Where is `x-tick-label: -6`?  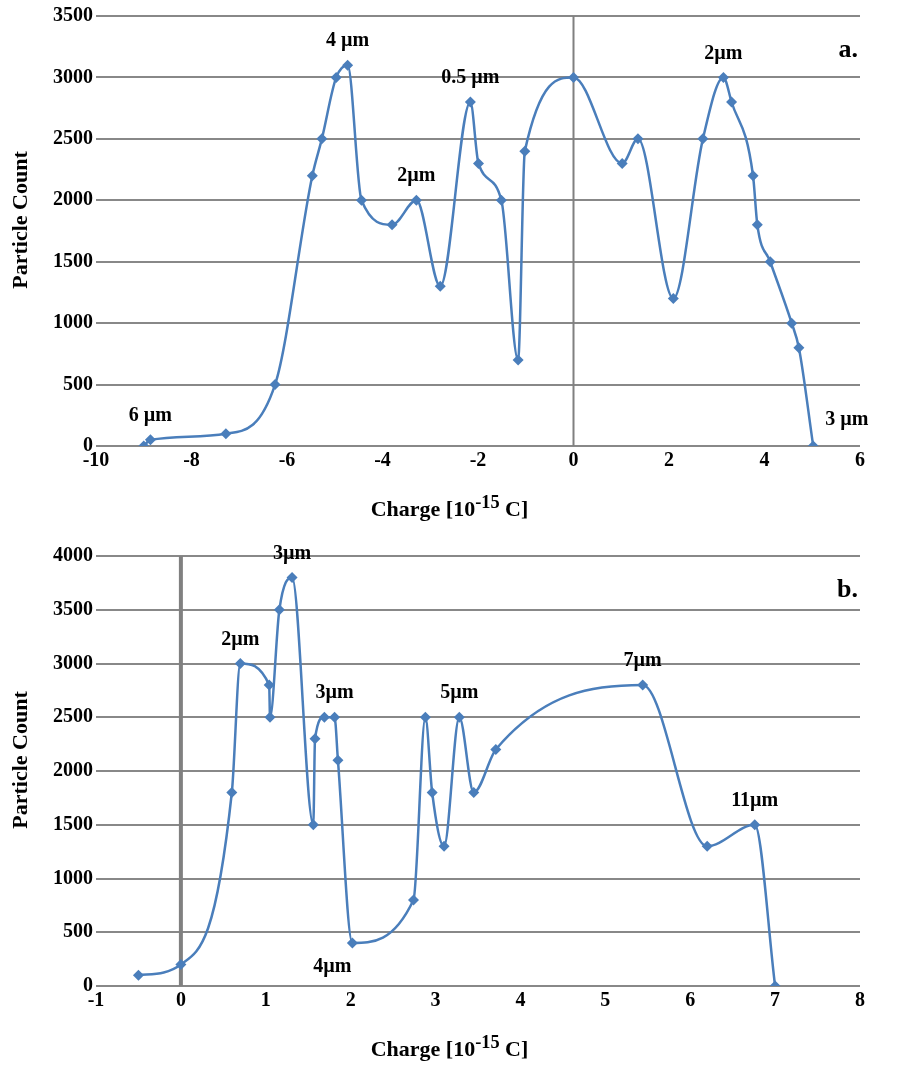 x-tick-label: -6 is located at coordinates (287, 459).